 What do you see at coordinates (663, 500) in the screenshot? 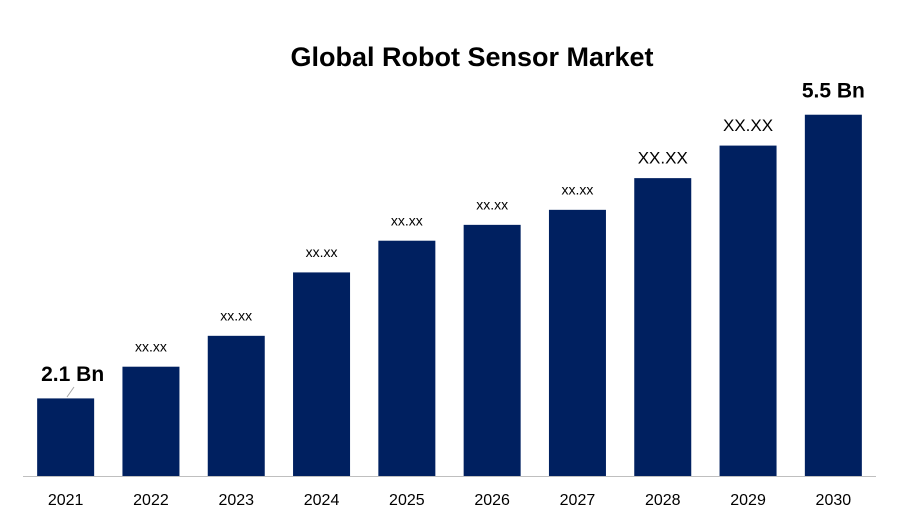
I see `x-tick-label: 2028` at bounding box center [663, 500].